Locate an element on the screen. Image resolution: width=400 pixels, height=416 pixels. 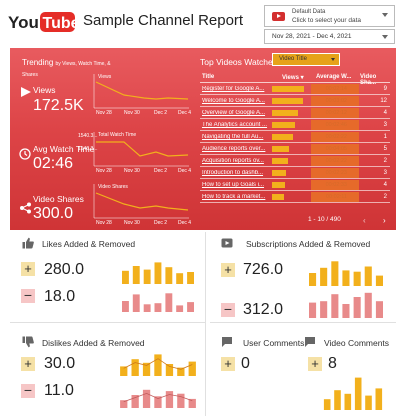
subscriptions-bars is located at coordinates (346, 289).